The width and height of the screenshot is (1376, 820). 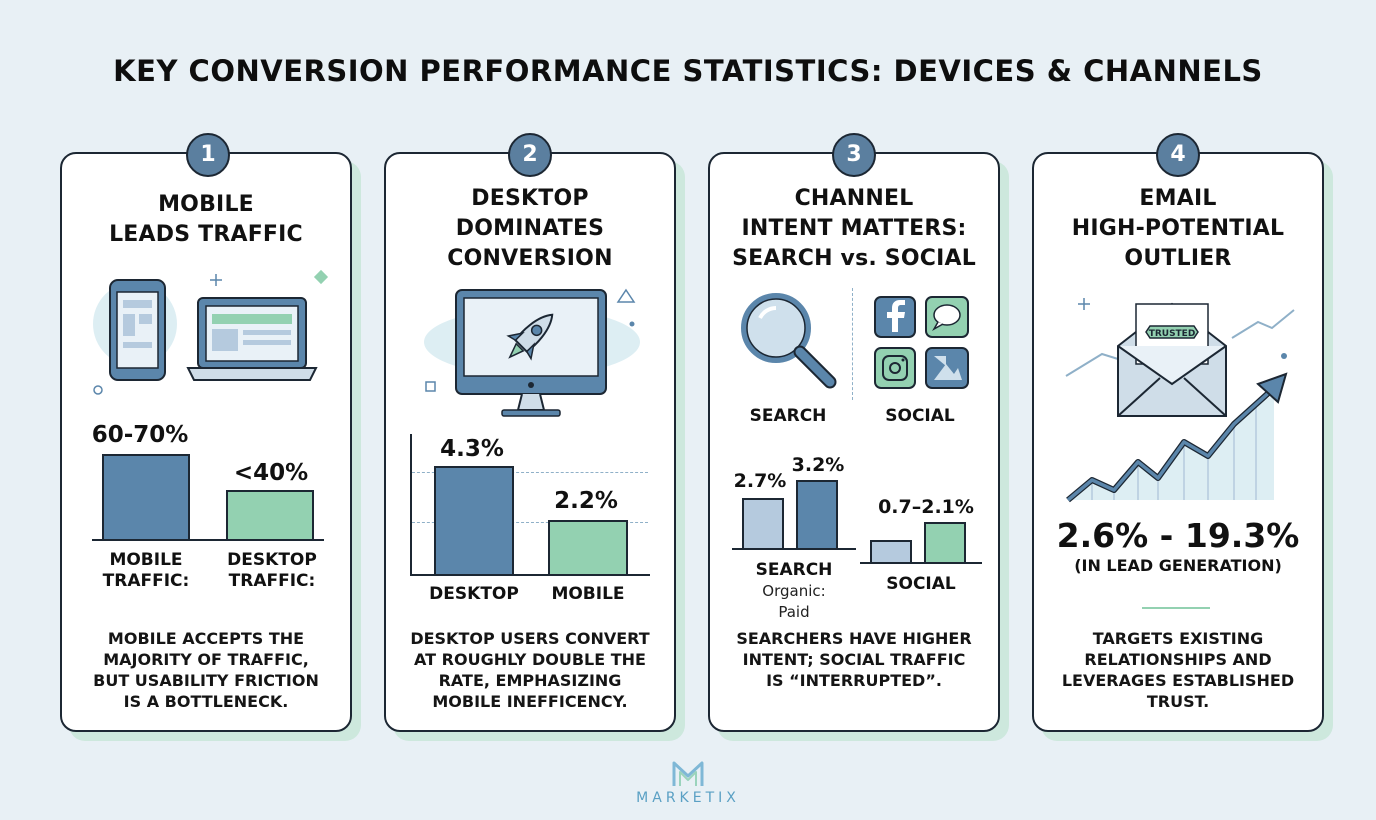 What do you see at coordinates (411, 505) in the screenshot?
I see `y-axis` at bounding box center [411, 505].